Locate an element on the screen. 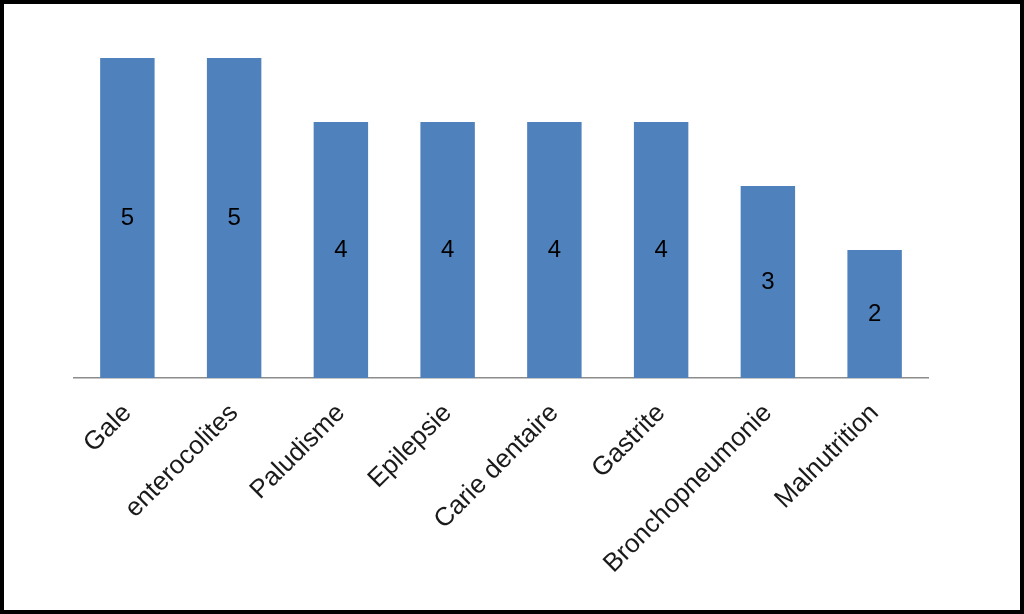 The image size is (1024, 614). data-label: 2 is located at coordinates (874, 312).